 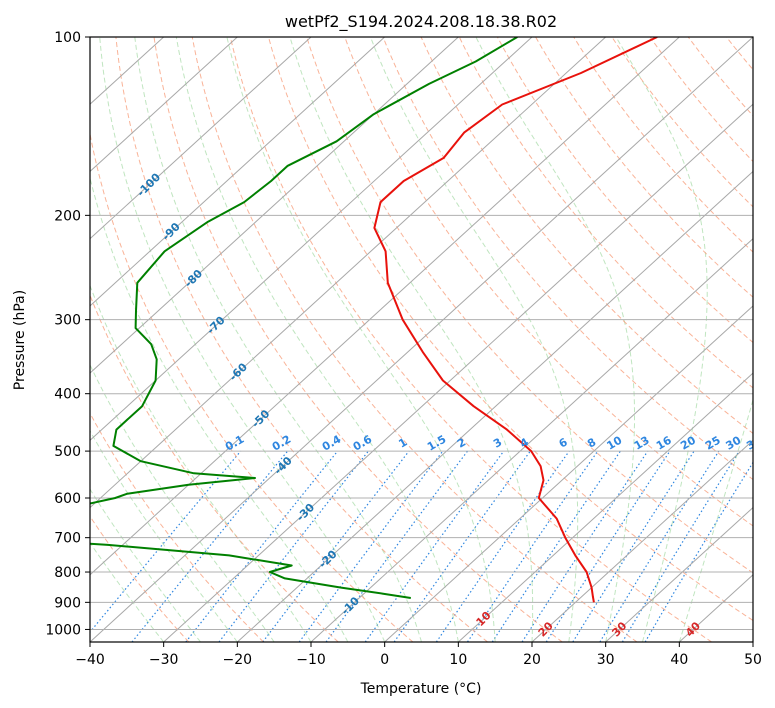 What do you see at coordinates (67, 539) in the screenshot?
I see `y-tick-label: 700` at bounding box center [67, 539].